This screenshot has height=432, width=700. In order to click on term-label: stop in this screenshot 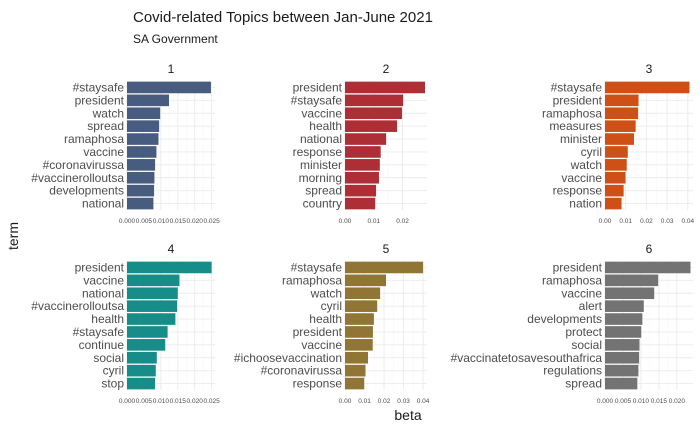, I will do `click(112, 384)`.